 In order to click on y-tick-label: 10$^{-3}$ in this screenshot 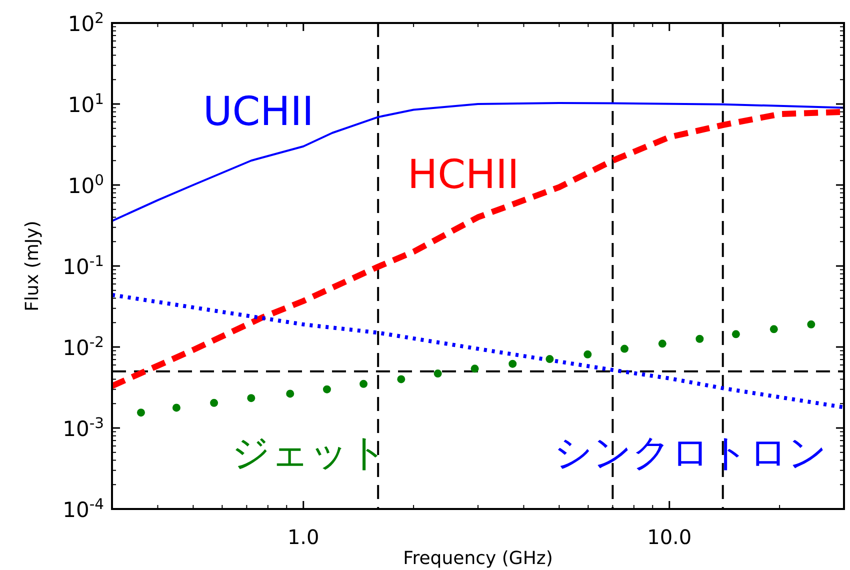, I will do `click(83, 427)`.